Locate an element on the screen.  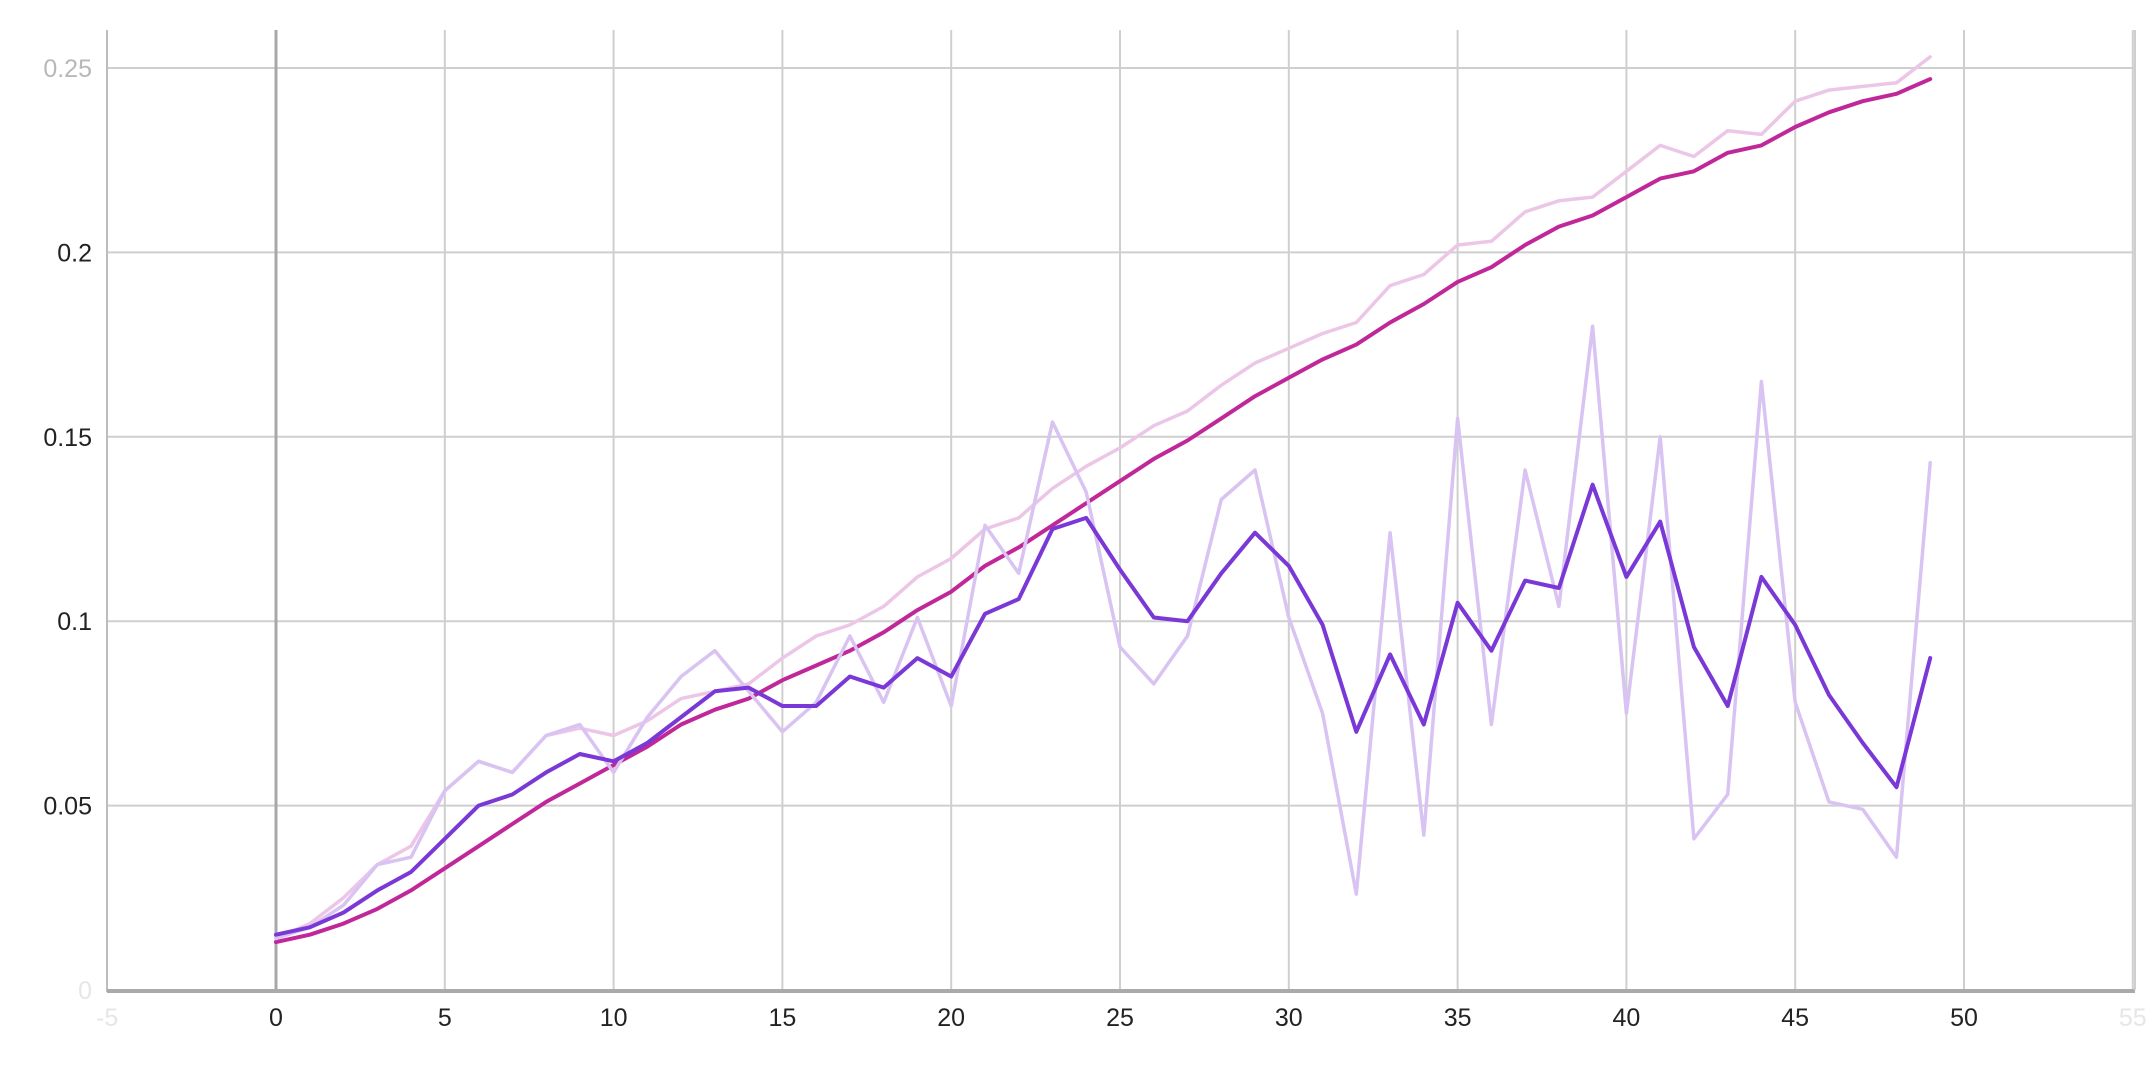
x-tick-label: 10 is located at coordinates (614, 1018).